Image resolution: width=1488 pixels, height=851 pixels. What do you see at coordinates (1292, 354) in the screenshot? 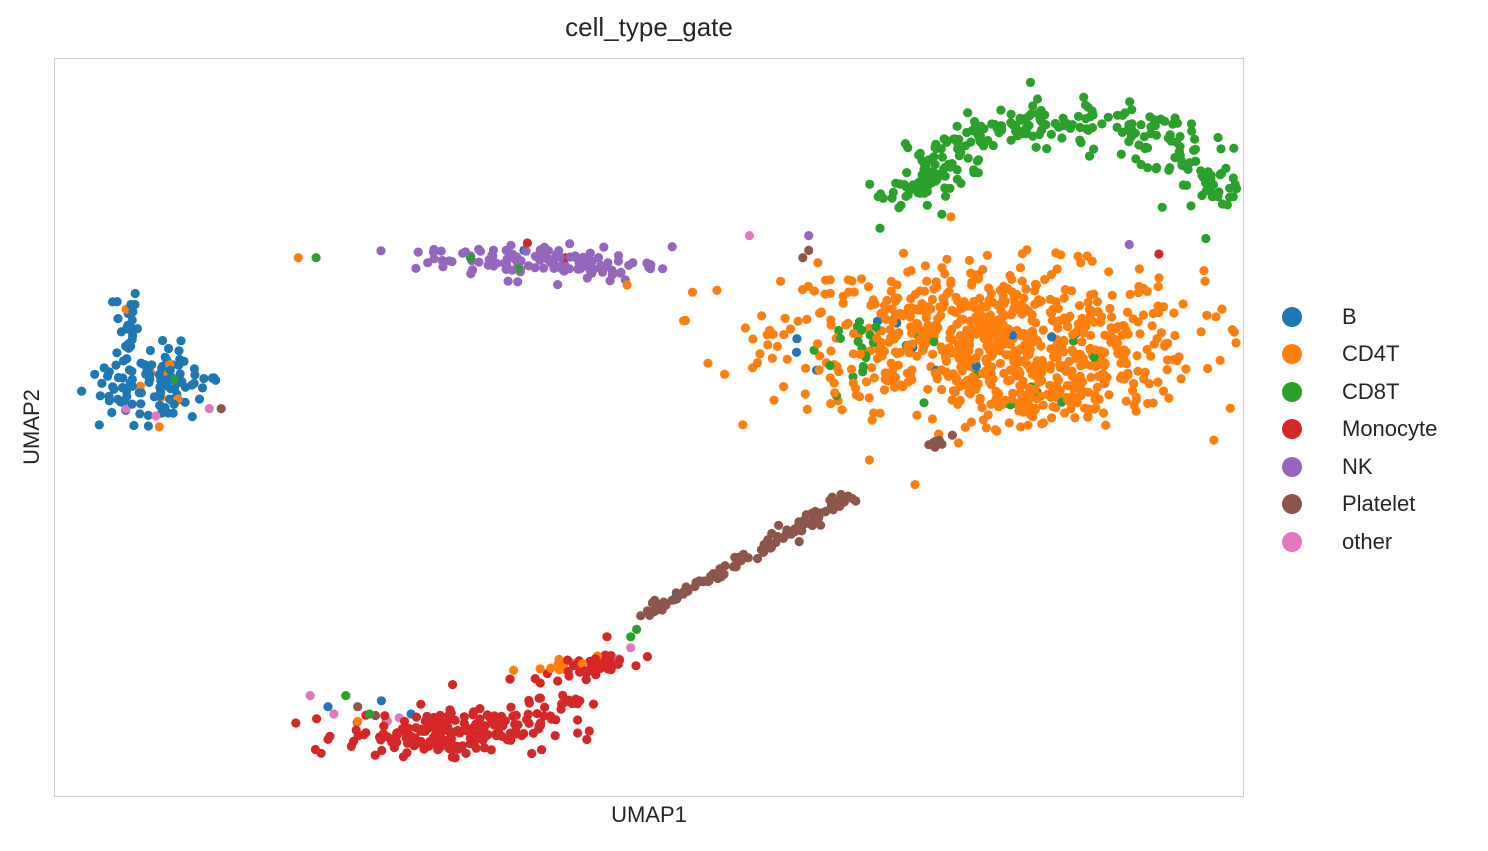
I see `legend-marker` at bounding box center [1292, 354].